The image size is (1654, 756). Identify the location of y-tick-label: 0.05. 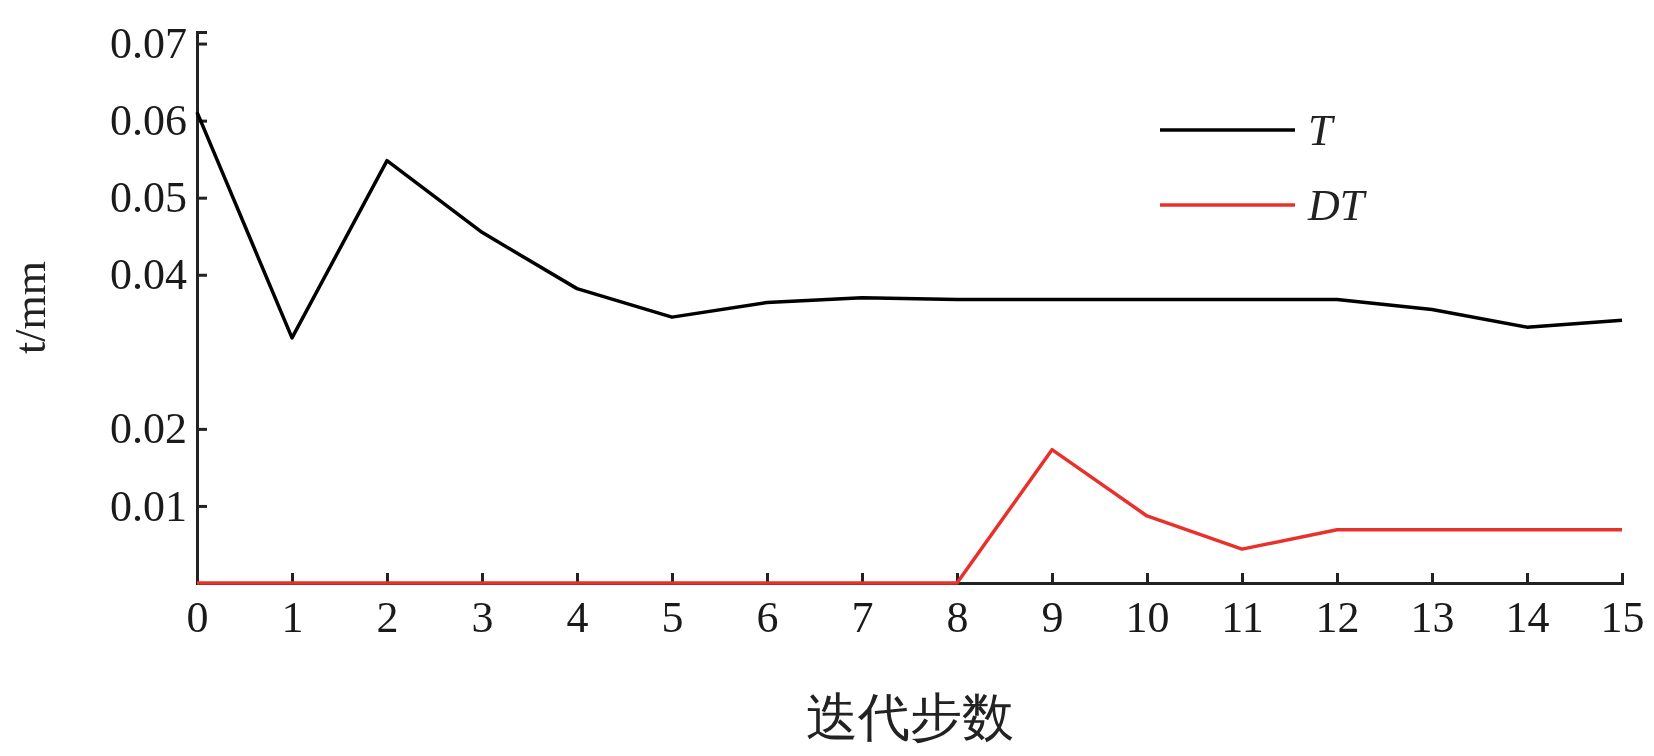
(148, 198).